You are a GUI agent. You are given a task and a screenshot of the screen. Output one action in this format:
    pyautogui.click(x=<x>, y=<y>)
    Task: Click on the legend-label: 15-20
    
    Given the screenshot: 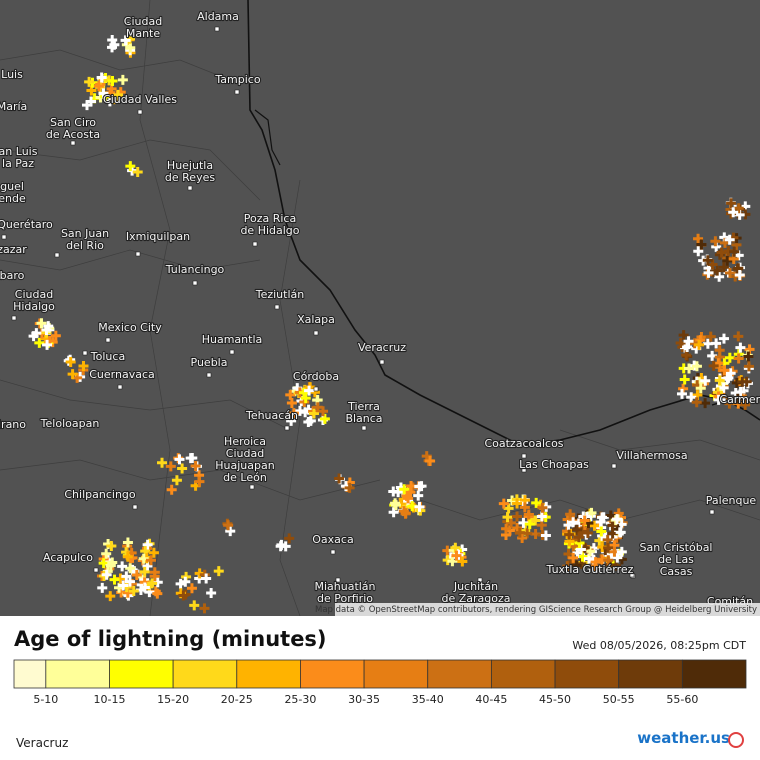 What is the action you would take?
    pyautogui.click(x=173, y=699)
    